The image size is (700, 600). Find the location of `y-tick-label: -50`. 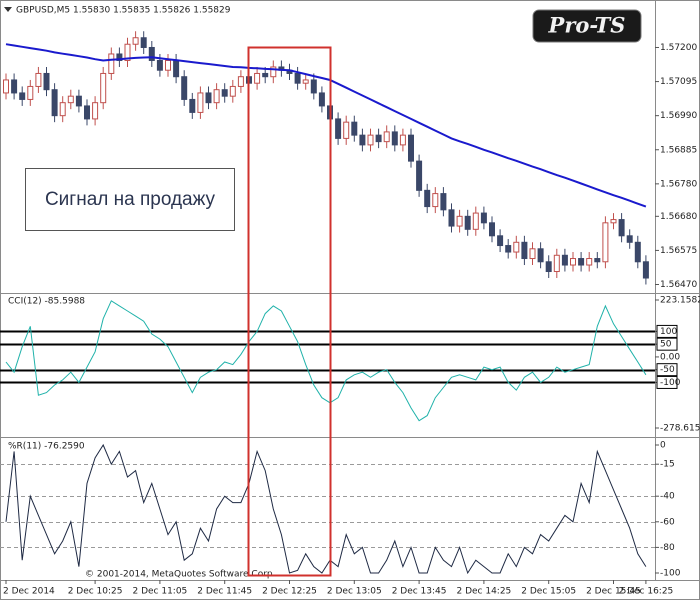

y-tick-label: -50 is located at coordinates (667, 370).